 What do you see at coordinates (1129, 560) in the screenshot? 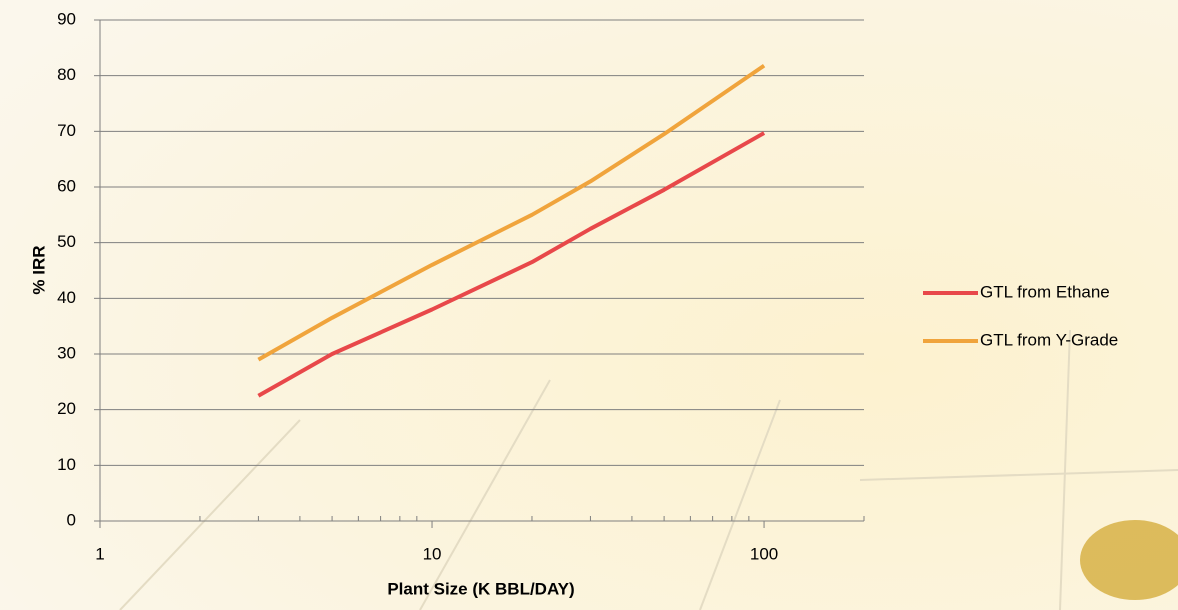
I see `coins-decoration` at bounding box center [1129, 560].